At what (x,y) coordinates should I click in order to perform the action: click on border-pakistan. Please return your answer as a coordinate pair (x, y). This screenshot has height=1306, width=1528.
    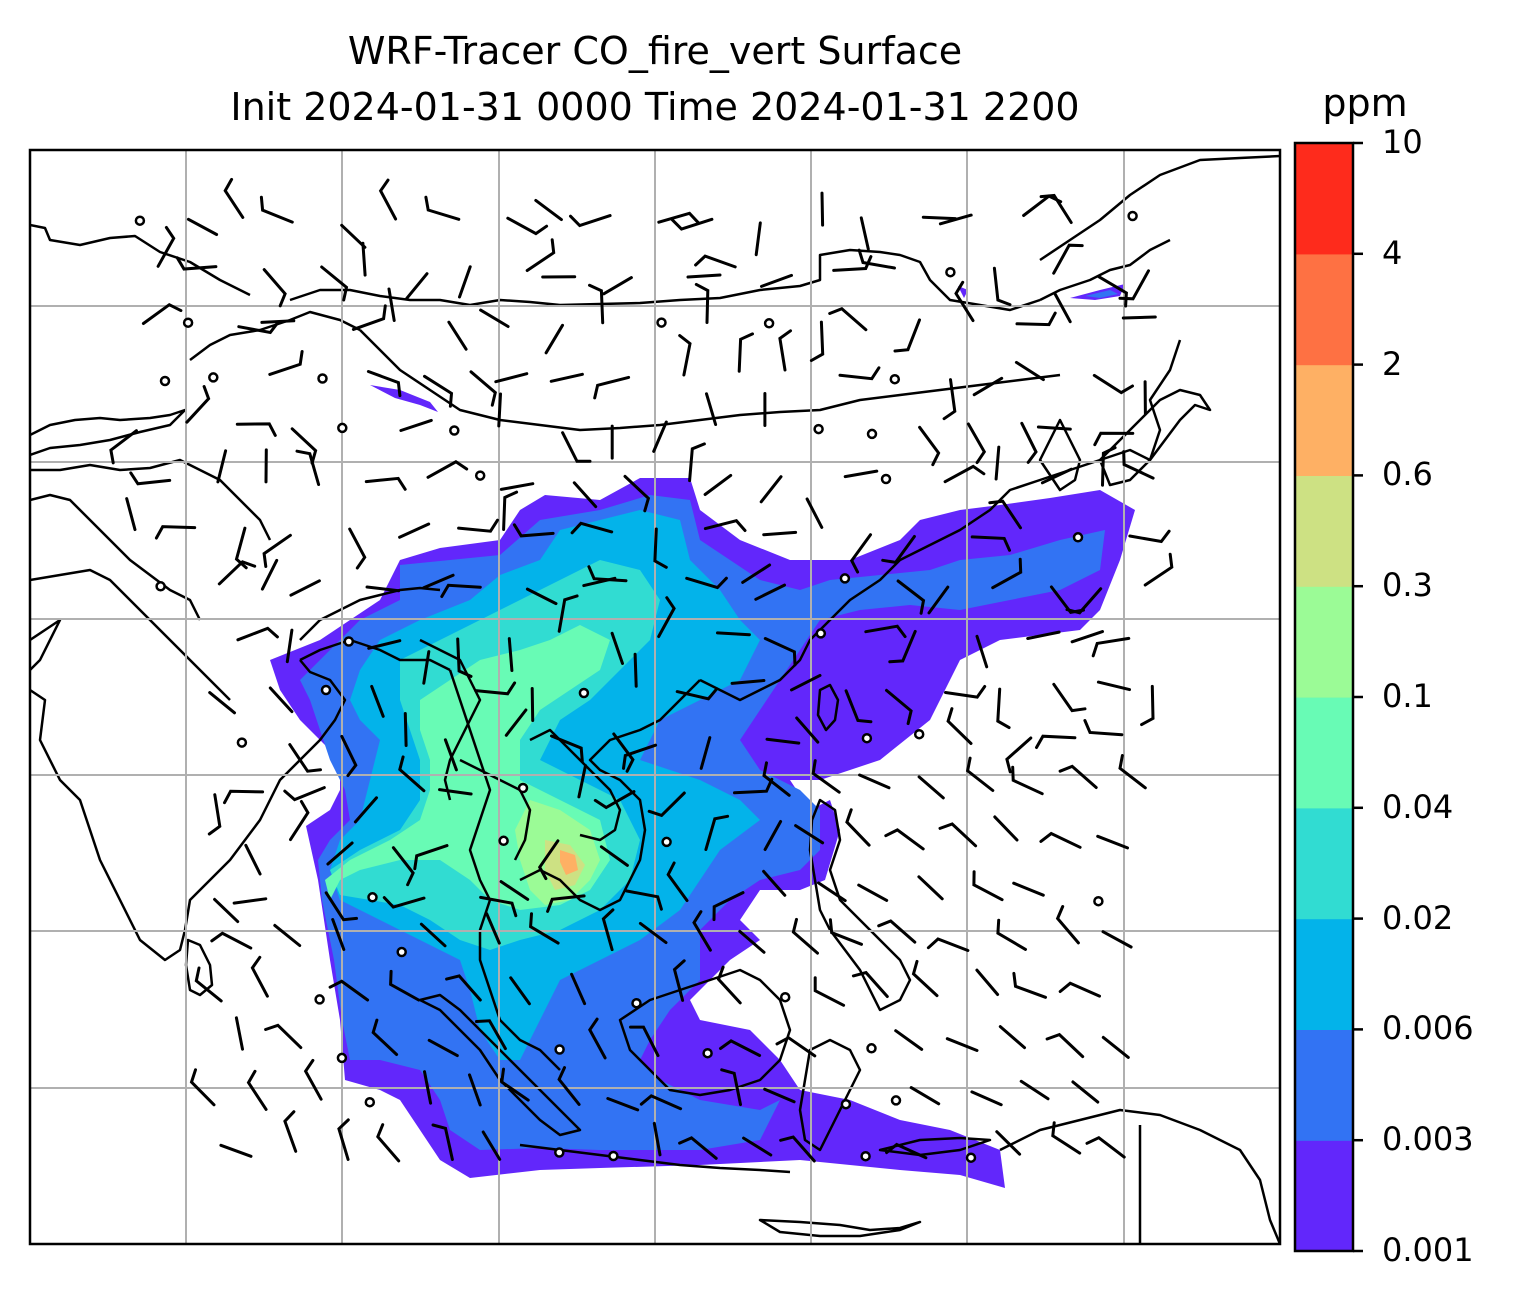
    Looking at the image, I should click on (130, 634).